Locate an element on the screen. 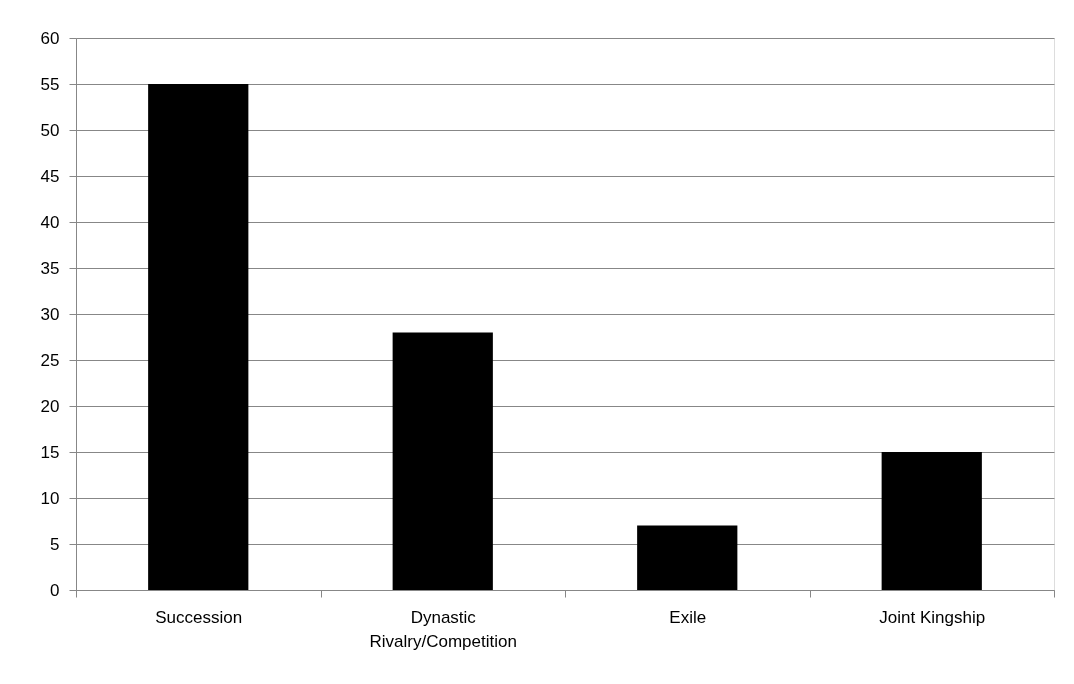 Image resolution: width=1074 pixels, height=684 pixels. y-tick-label: 40 is located at coordinates (50, 222).